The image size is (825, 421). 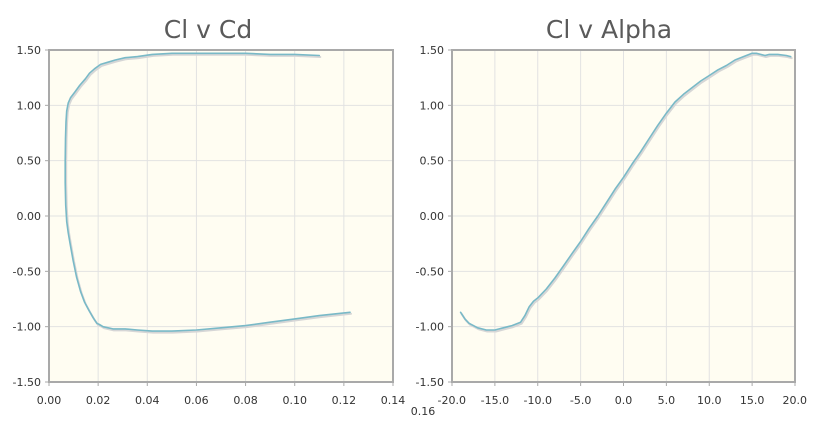 I want to click on clcd-x-tick-label: 0.12, so click(x=344, y=400).